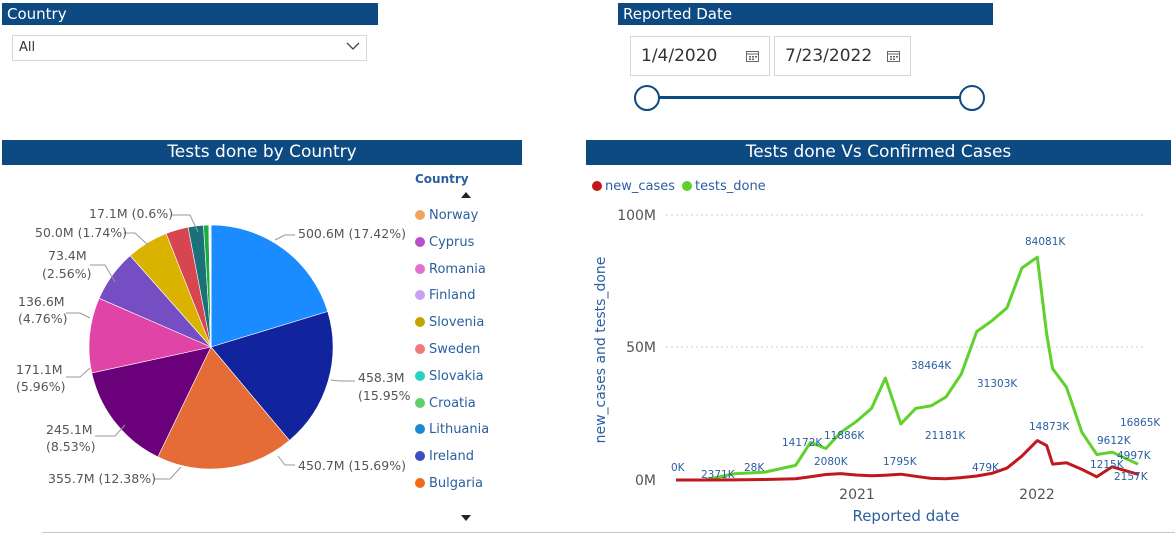  I want to click on pie-legend-title: Country, so click(442, 179).